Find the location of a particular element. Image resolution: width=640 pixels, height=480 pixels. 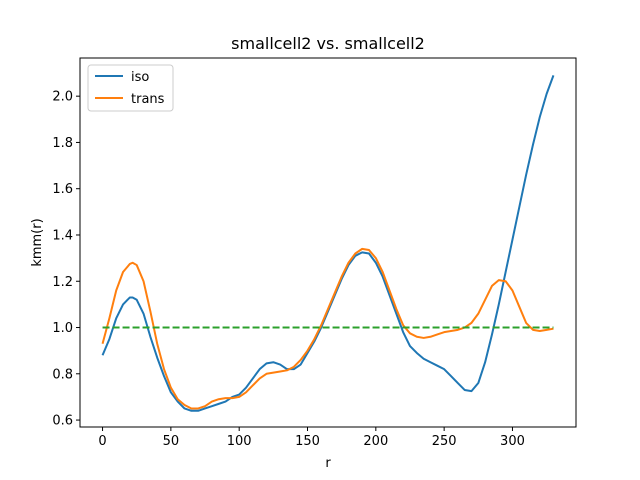

y-axis-label: kmm(r) is located at coordinates (37, 242).